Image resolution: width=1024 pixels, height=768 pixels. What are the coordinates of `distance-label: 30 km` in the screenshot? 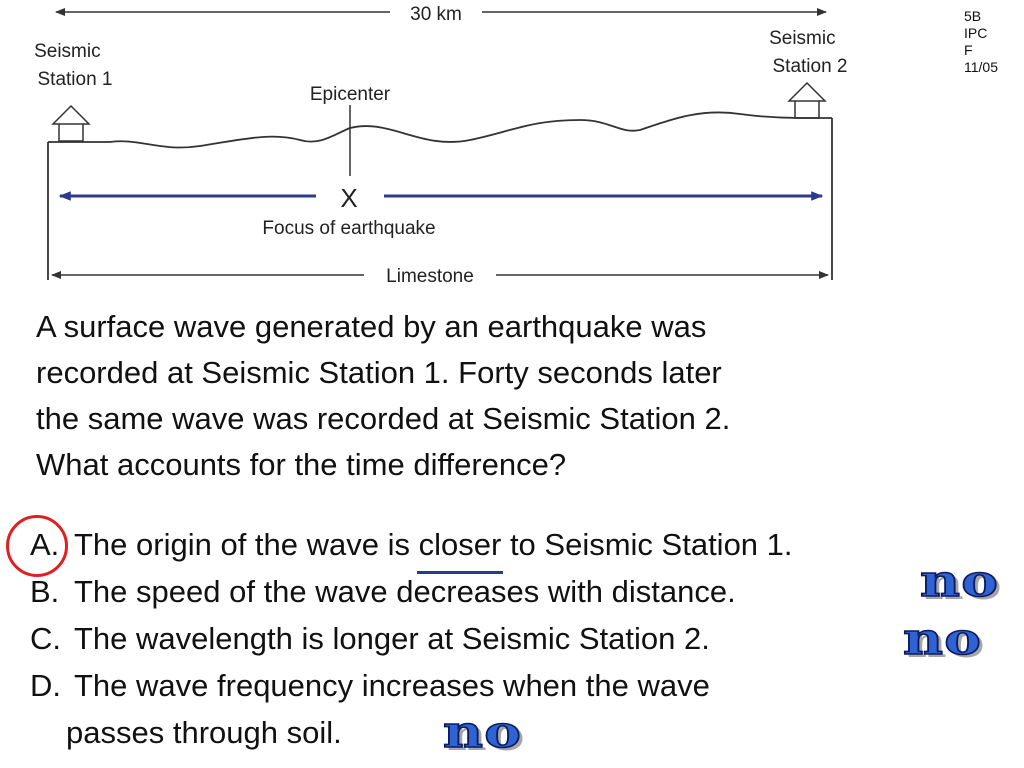 It's located at (436, 14).